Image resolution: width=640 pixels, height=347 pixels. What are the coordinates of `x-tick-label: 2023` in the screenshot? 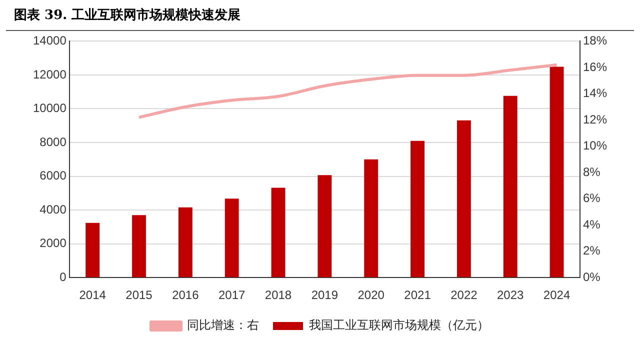 It's located at (510, 295).